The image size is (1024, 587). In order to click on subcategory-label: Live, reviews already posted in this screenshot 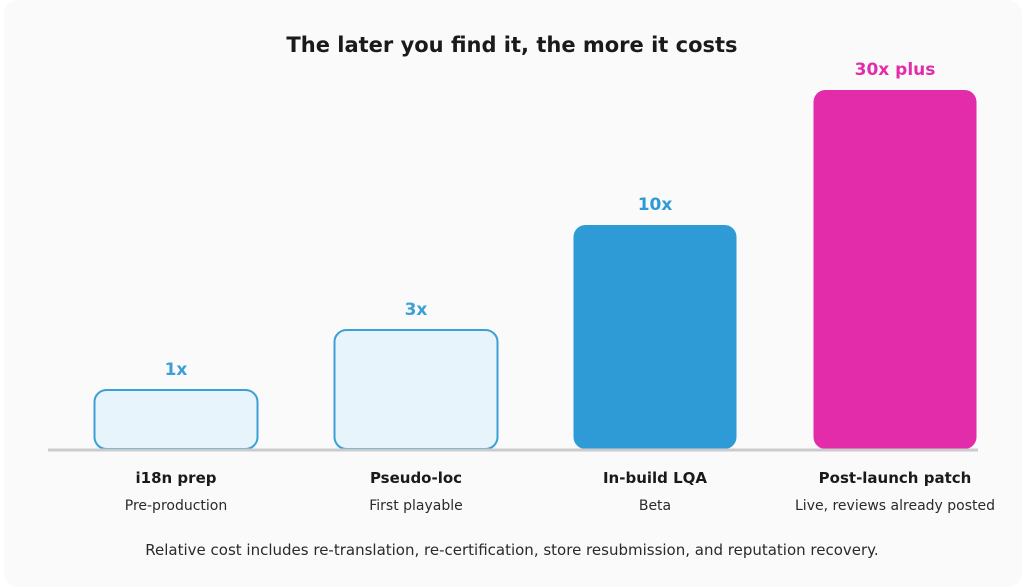, I will do `click(895, 506)`.